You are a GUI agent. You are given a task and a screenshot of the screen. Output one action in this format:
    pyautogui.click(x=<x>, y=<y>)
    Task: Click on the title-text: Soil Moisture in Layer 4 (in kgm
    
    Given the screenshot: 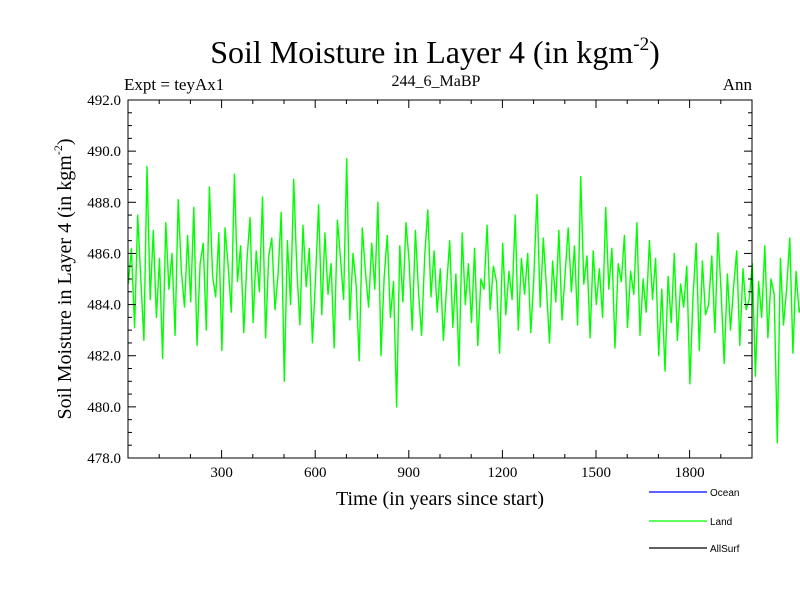 What is the action you would take?
    pyautogui.click(x=421, y=52)
    